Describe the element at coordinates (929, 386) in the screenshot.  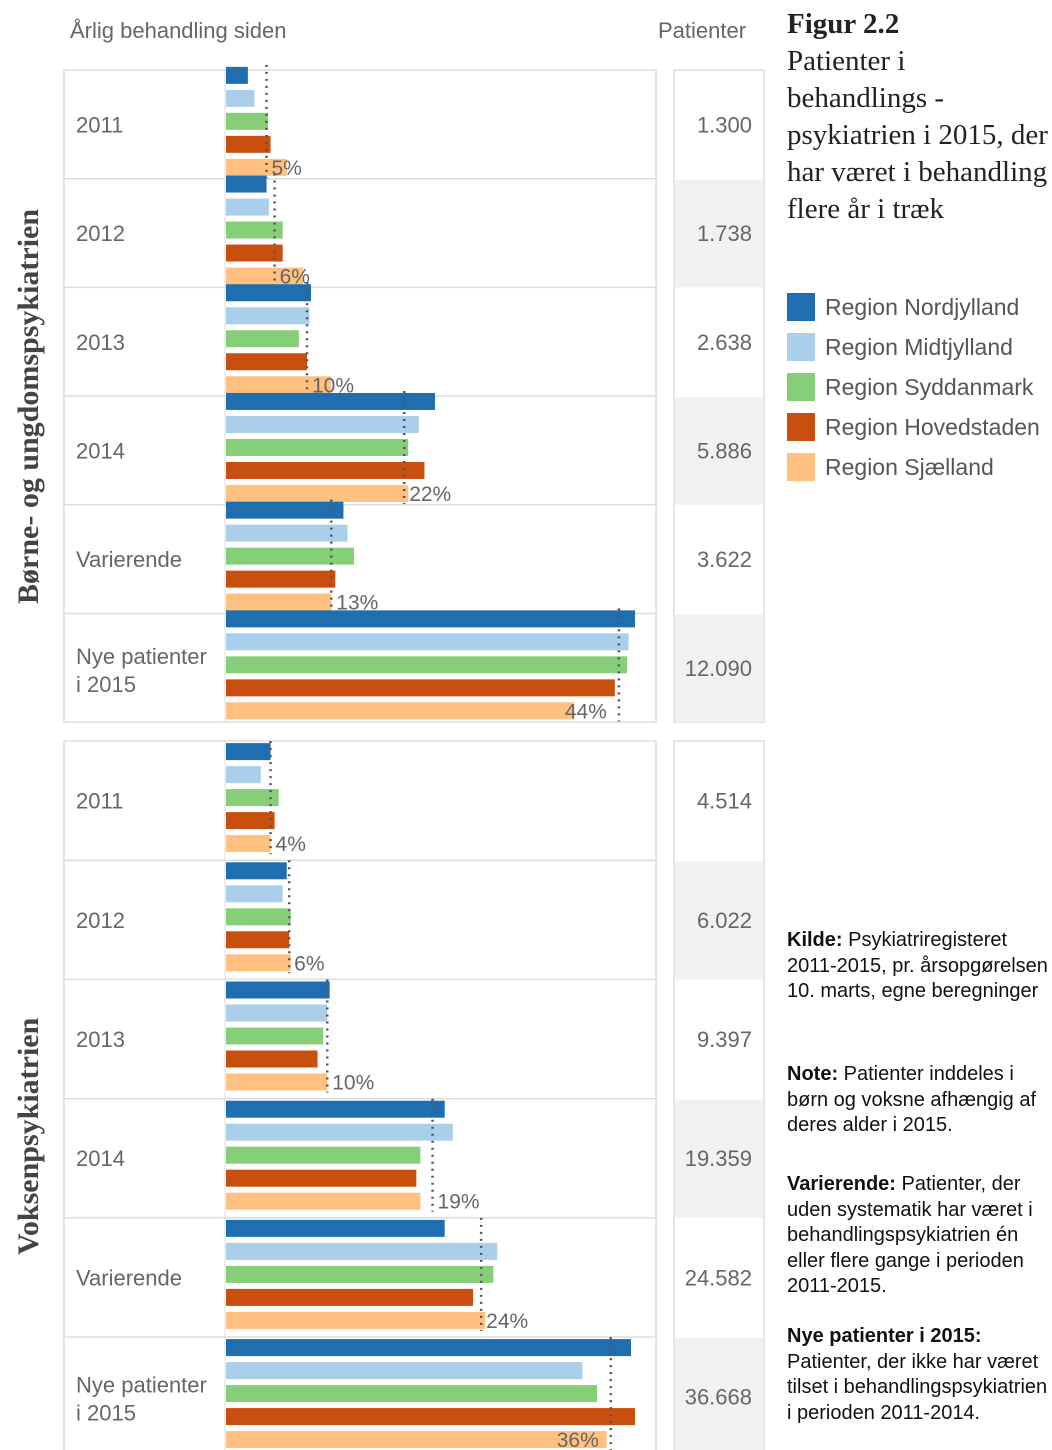
I see `legend-label: Region Syddanmark` at that location.